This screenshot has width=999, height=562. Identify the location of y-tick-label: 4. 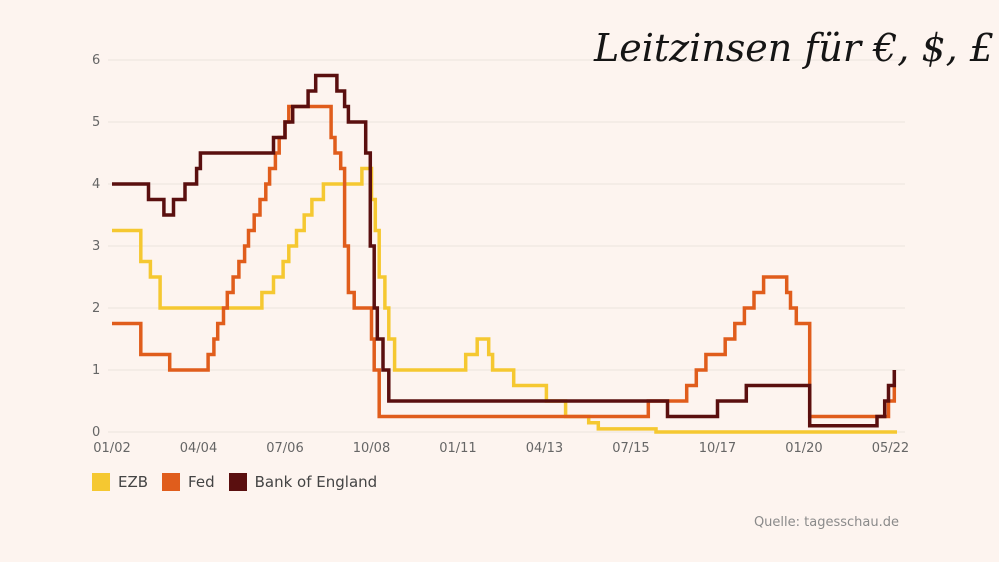
(96, 184).